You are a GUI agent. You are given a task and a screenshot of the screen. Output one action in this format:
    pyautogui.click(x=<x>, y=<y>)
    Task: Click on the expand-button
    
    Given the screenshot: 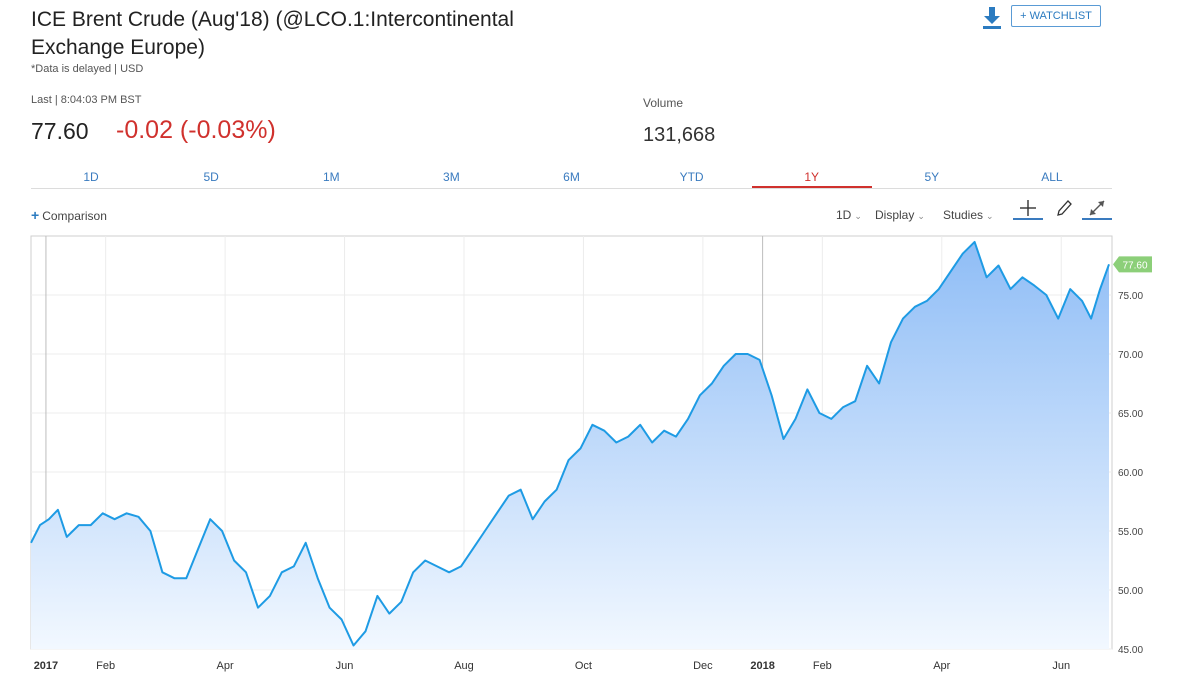 What is the action you would take?
    pyautogui.click(x=1097, y=209)
    